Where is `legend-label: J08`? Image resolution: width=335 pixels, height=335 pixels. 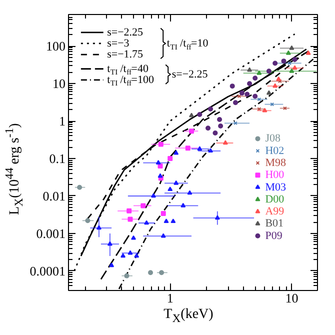 legend-label: J08 is located at coordinates (273, 138).